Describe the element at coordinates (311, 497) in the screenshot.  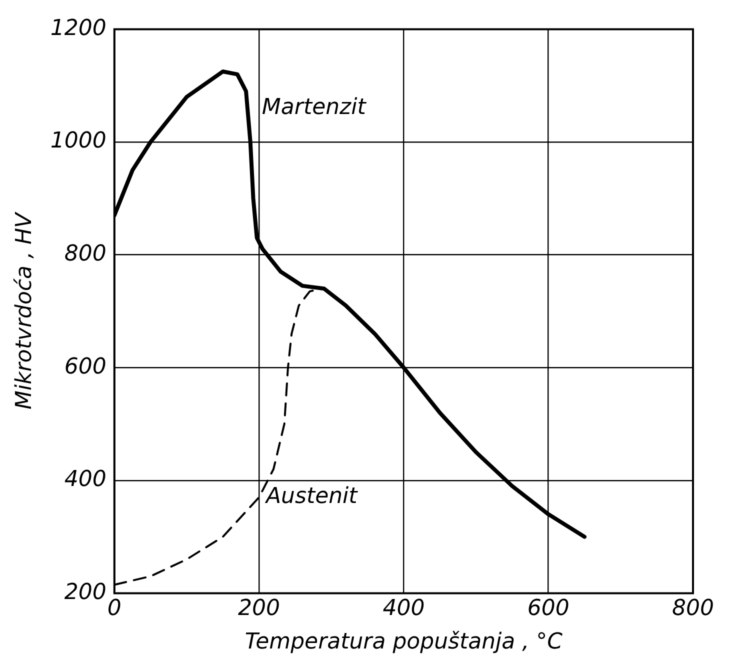
I see `annotation: Austenit` at that location.